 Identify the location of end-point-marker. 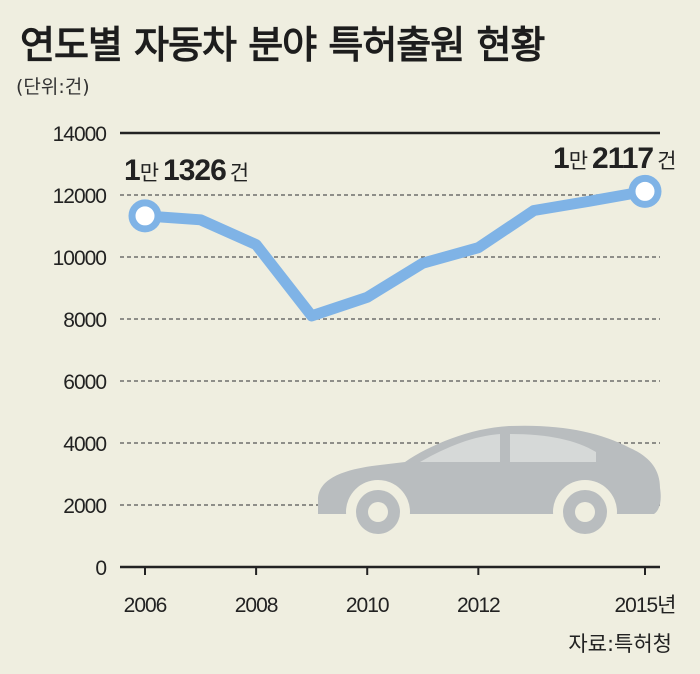
(645, 191).